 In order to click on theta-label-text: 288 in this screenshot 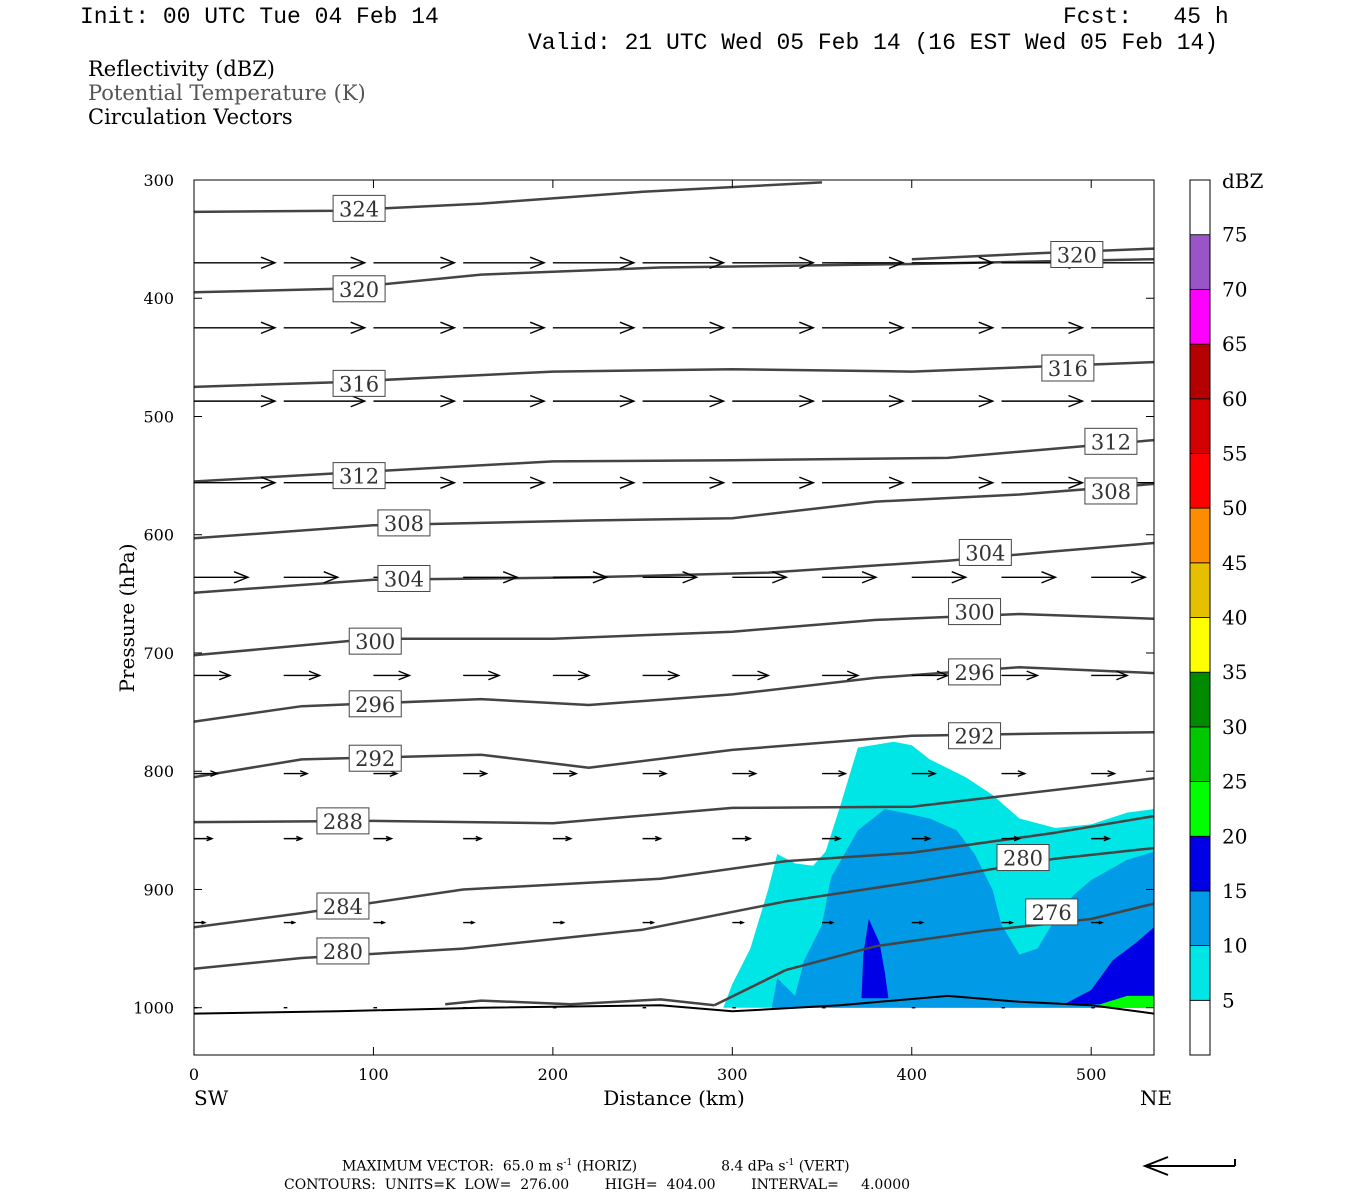, I will do `click(343, 822)`.